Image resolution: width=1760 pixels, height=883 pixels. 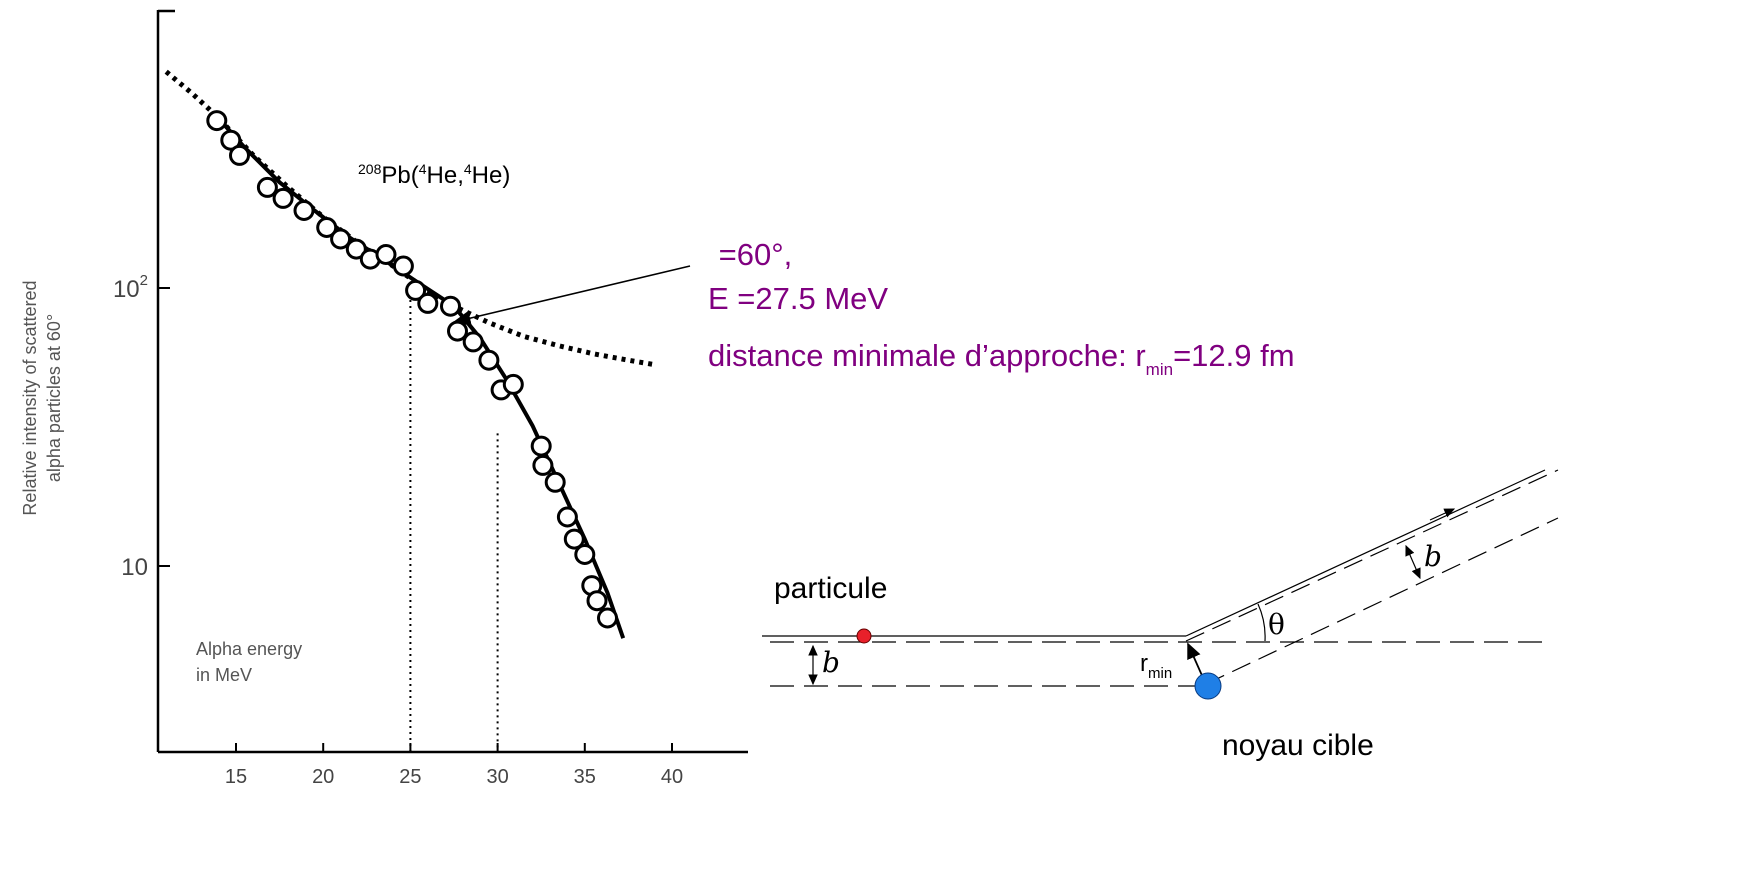 What do you see at coordinates (236, 777) in the screenshot?
I see `x-tick-label-15: 15` at bounding box center [236, 777].